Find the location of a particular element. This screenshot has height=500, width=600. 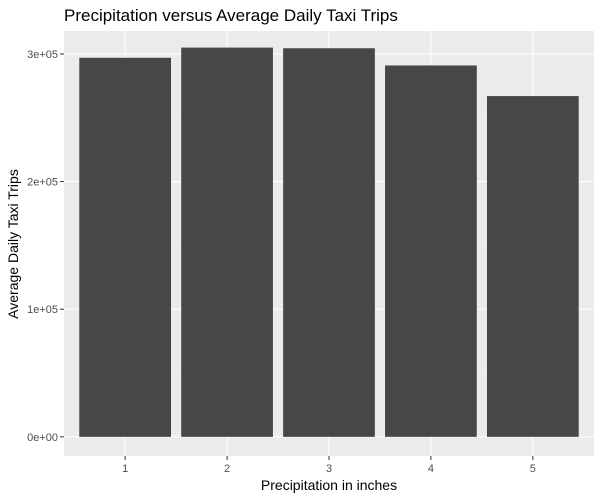

x-tick-label: 1 is located at coordinates (125, 469).